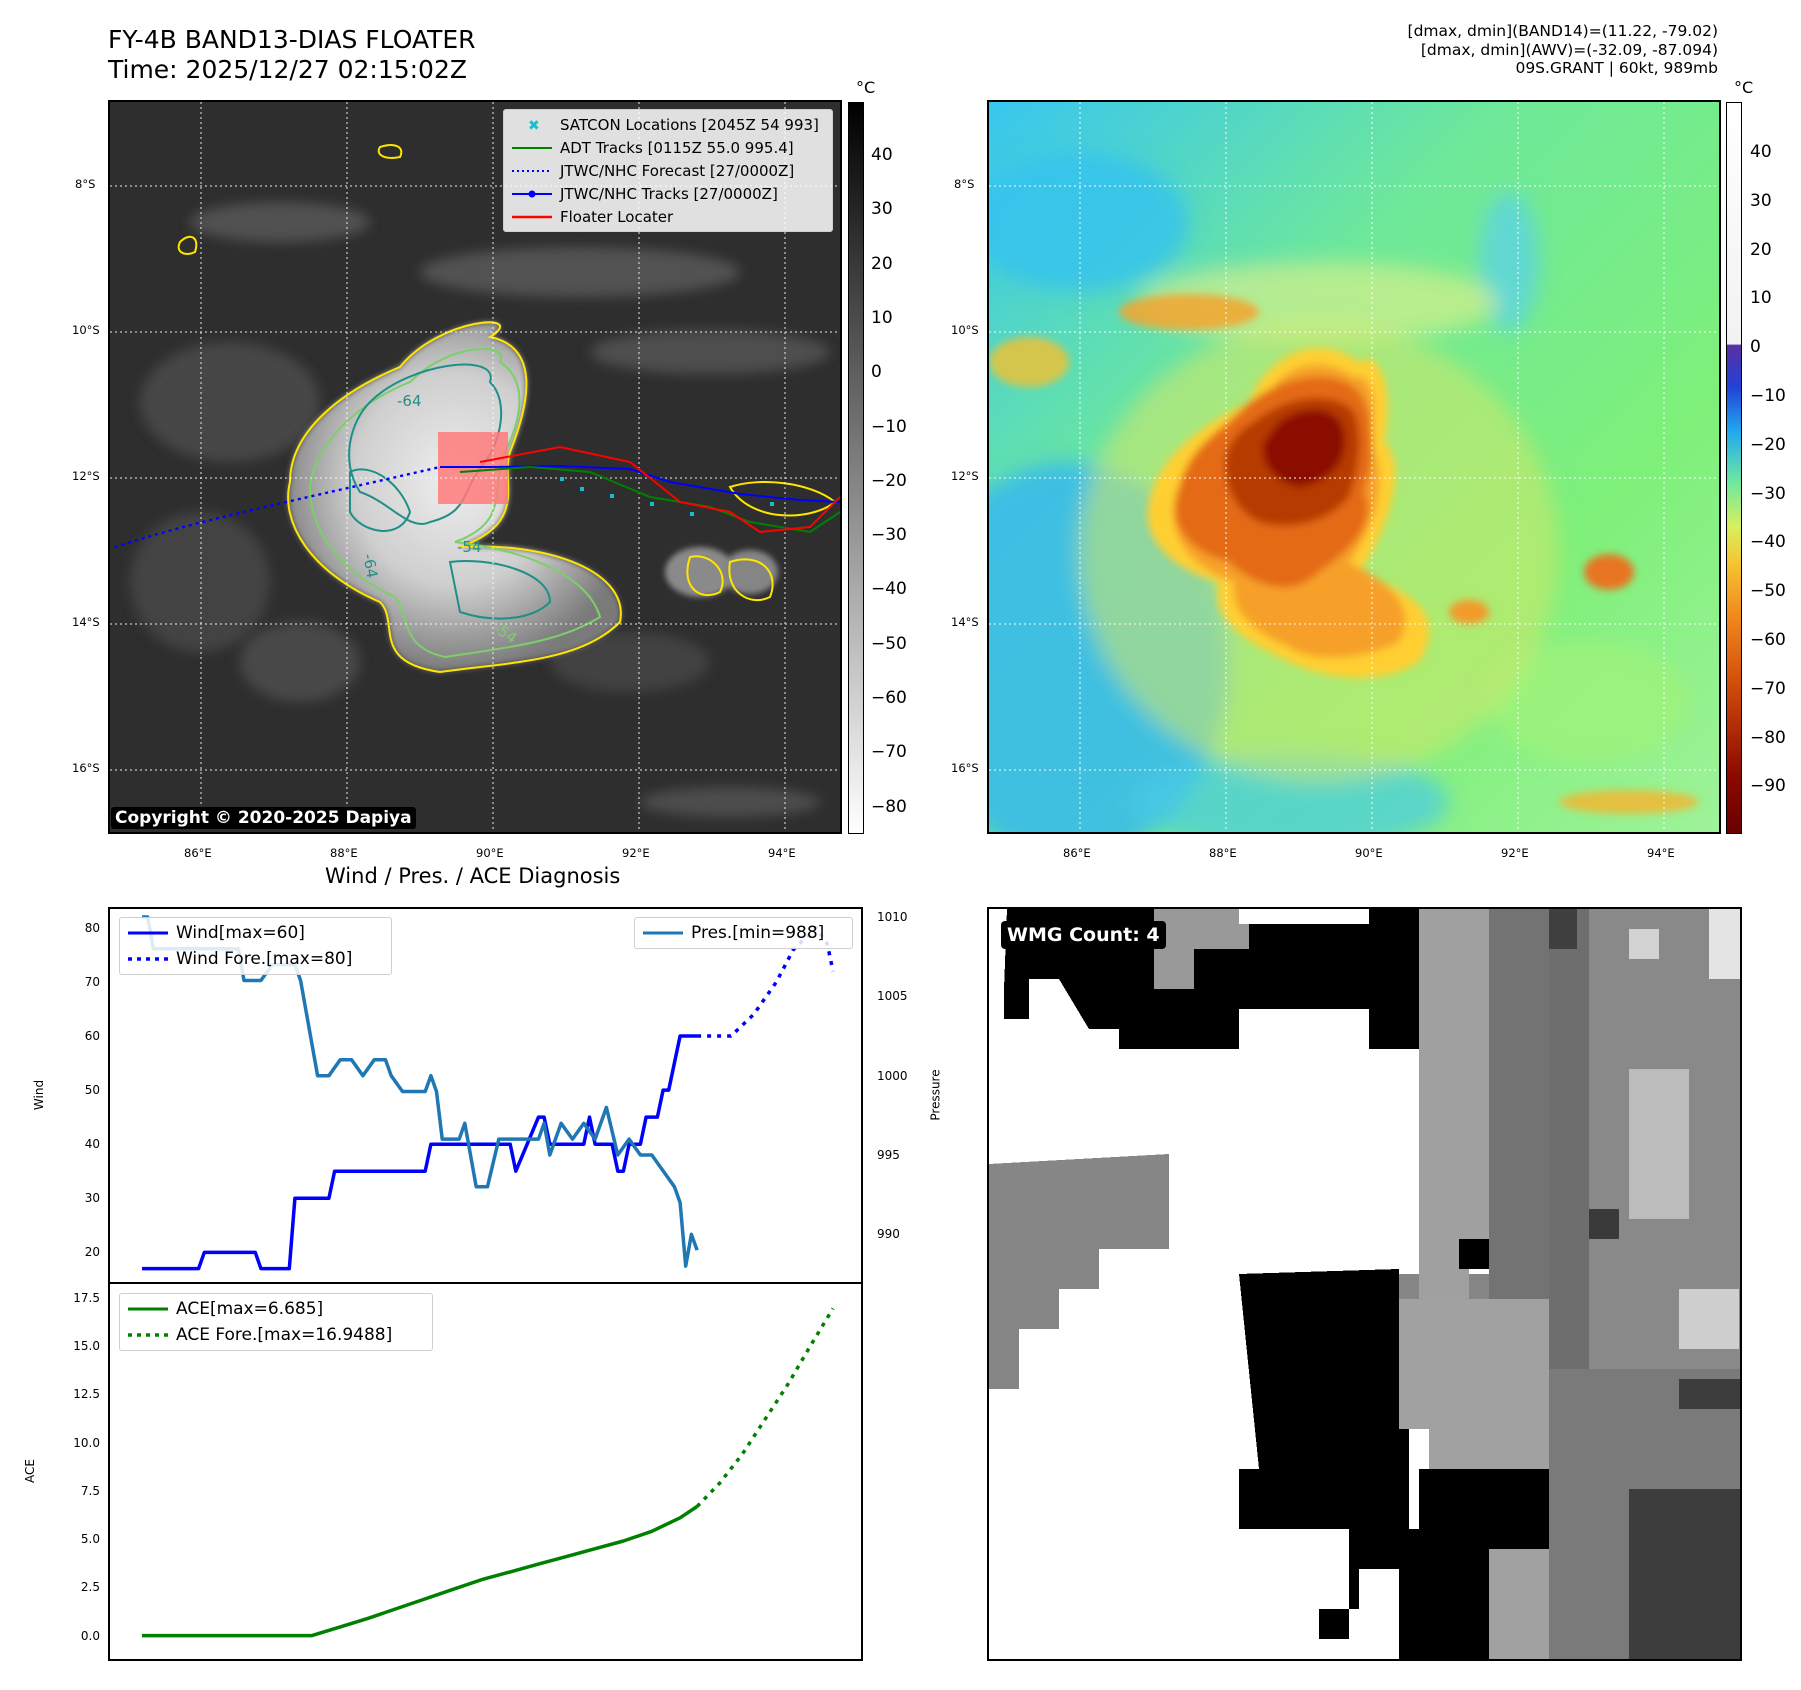  I want to click on ir-colorbar-tick: −40, so click(889, 589).